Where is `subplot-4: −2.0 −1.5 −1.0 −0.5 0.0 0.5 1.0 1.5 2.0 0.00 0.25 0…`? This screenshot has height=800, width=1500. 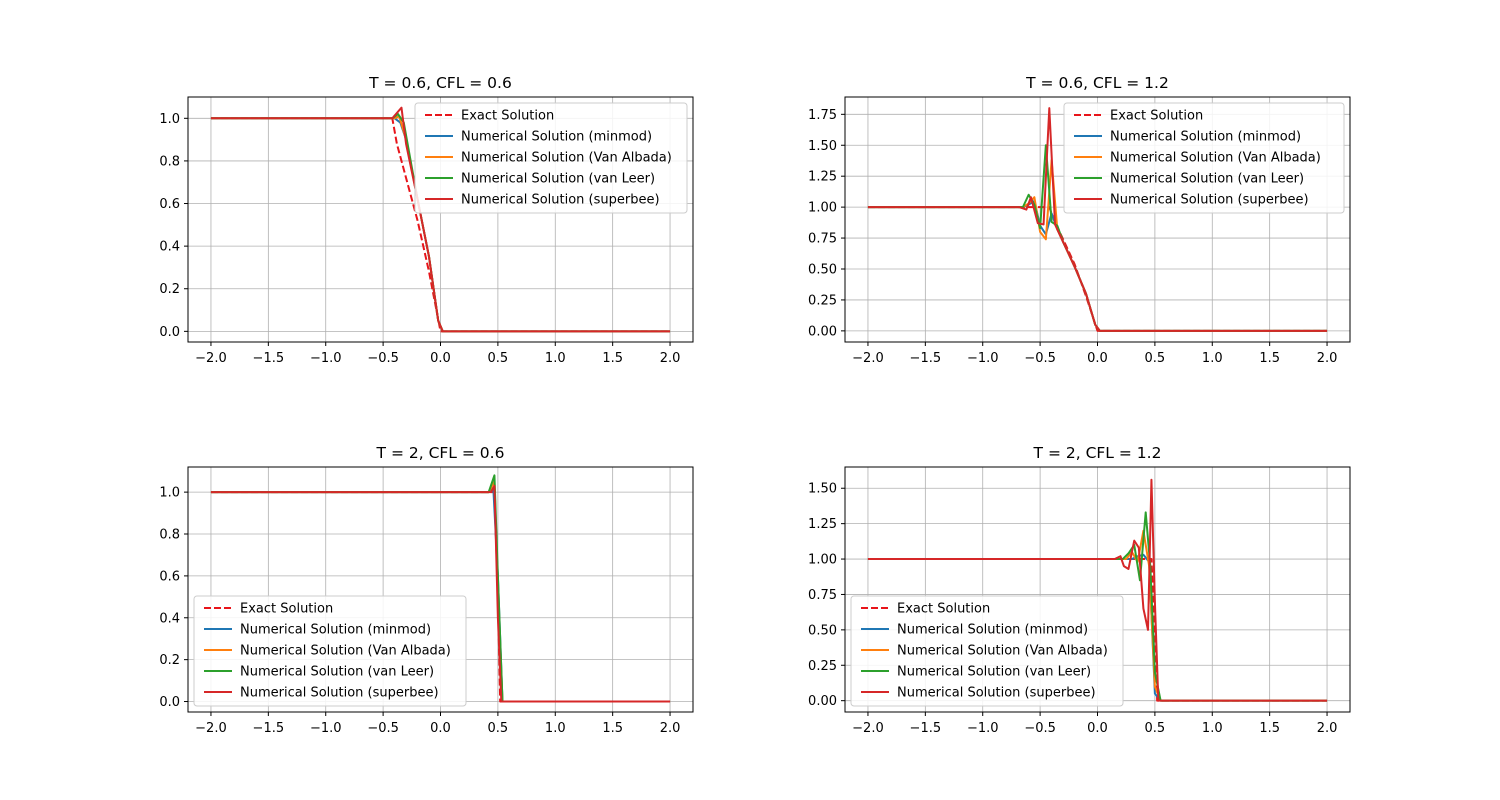 subplot-4: −2.0 −1.5 −1.0 −0.5 0.0 0.5 1.0 1.5 2.0 0.00 0.25 0… is located at coordinates (1079, 590).